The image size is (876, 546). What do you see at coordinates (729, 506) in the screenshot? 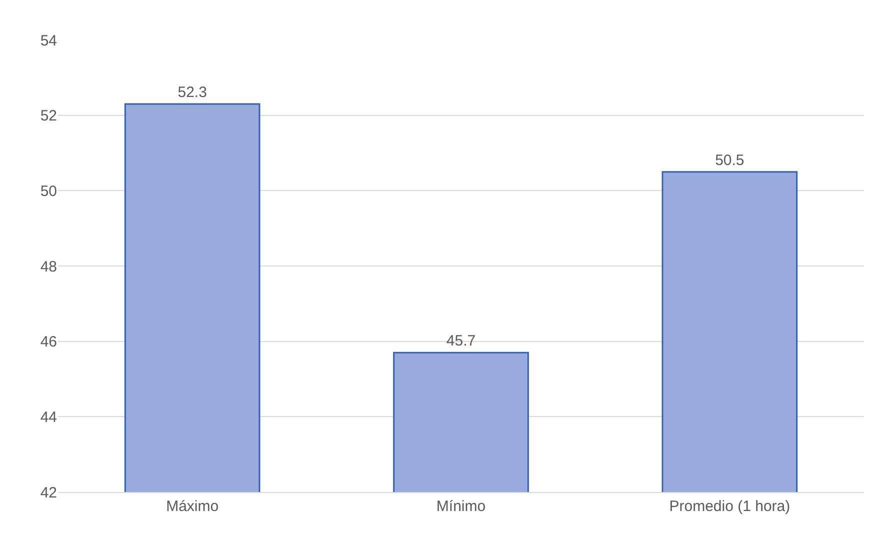
I see `x-tick-label: Promedio (1 hora)` at bounding box center [729, 506].